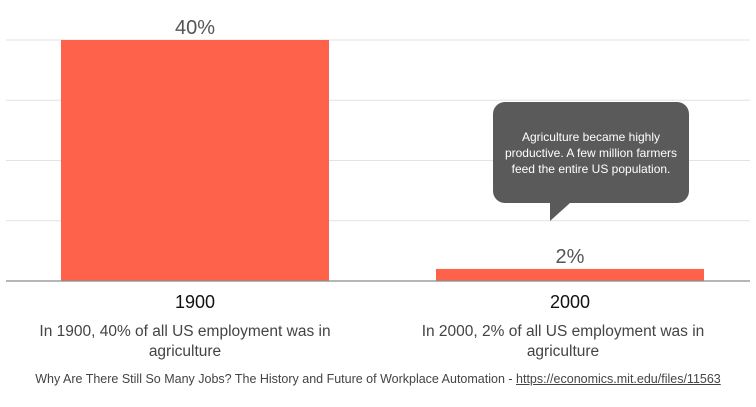 This screenshot has width=756, height=407. I want to click on category-label-2000: 2000, so click(570, 302).